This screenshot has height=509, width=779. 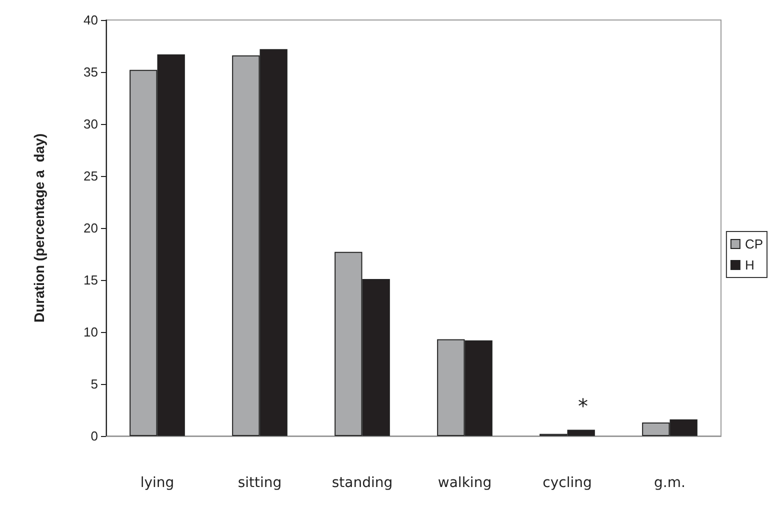 What do you see at coordinates (670, 483) in the screenshot?
I see `x-tick-label: g.m.` at bounding box center [670, 483].